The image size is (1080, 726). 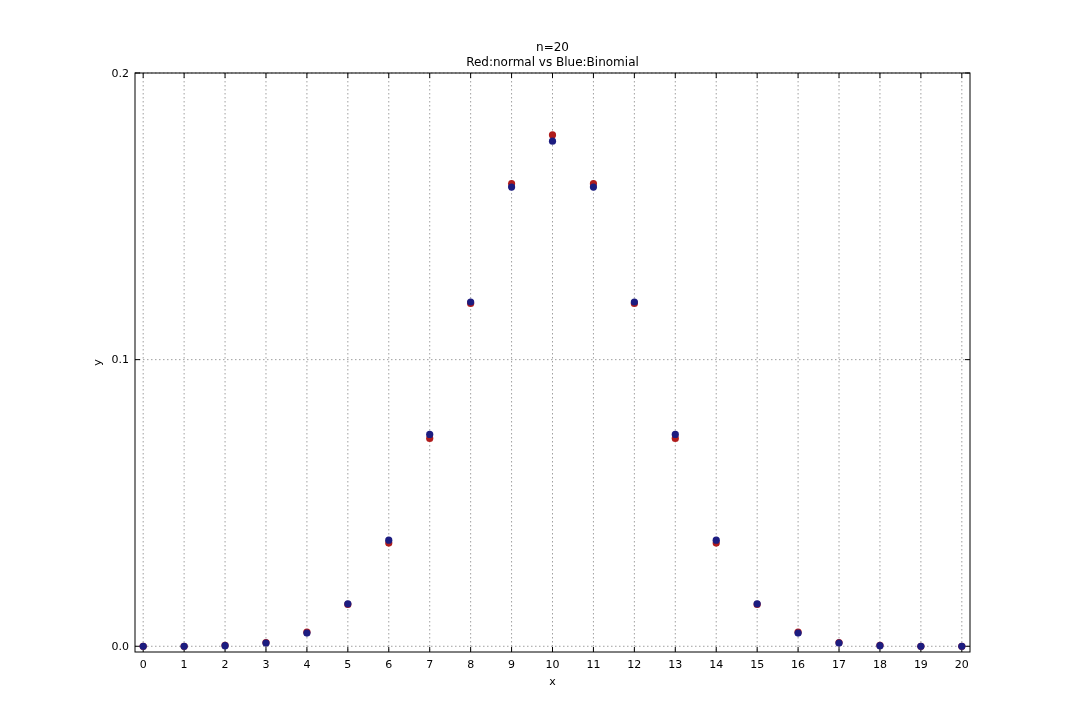 I want to click on chart-title: n=20, so click(x=552, y=47).